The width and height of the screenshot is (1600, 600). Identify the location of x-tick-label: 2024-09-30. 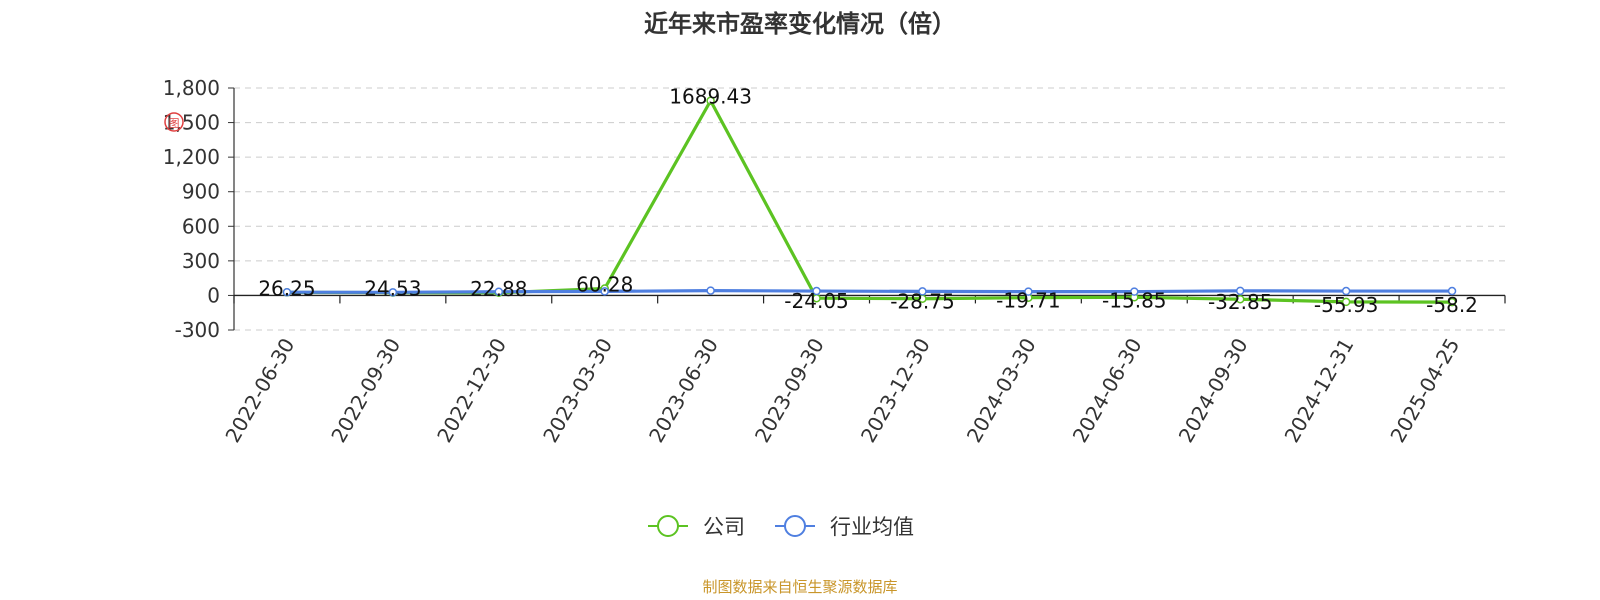
(1213, 390).